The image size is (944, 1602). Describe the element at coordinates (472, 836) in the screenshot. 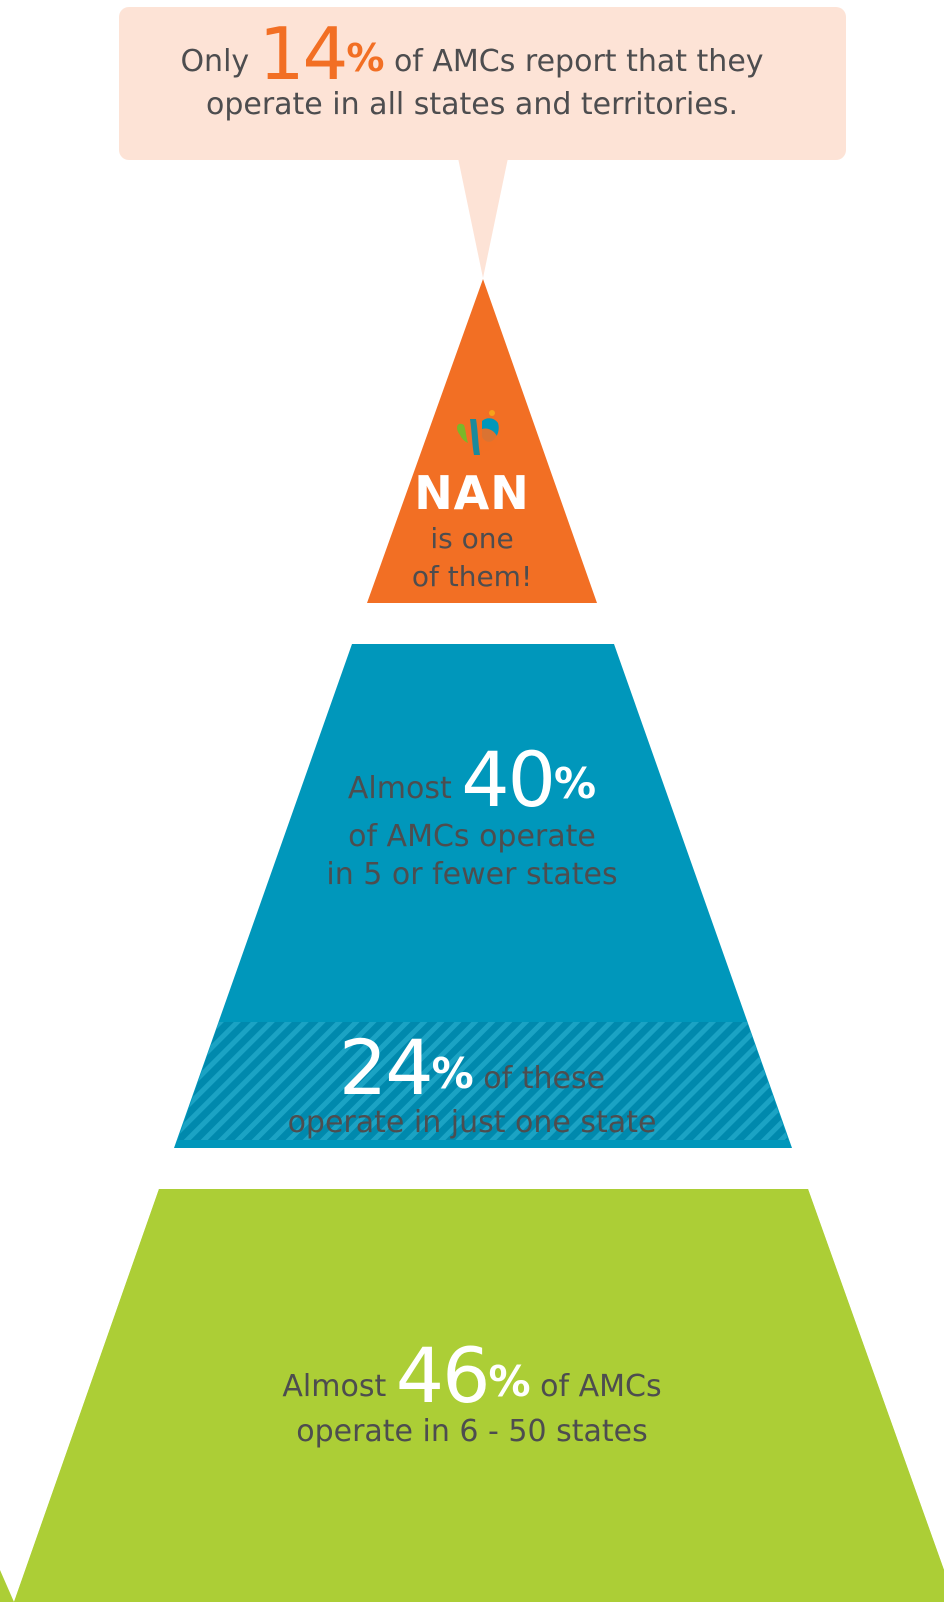

I see `middle-tier-line-2: of AMCs operate` at that location.